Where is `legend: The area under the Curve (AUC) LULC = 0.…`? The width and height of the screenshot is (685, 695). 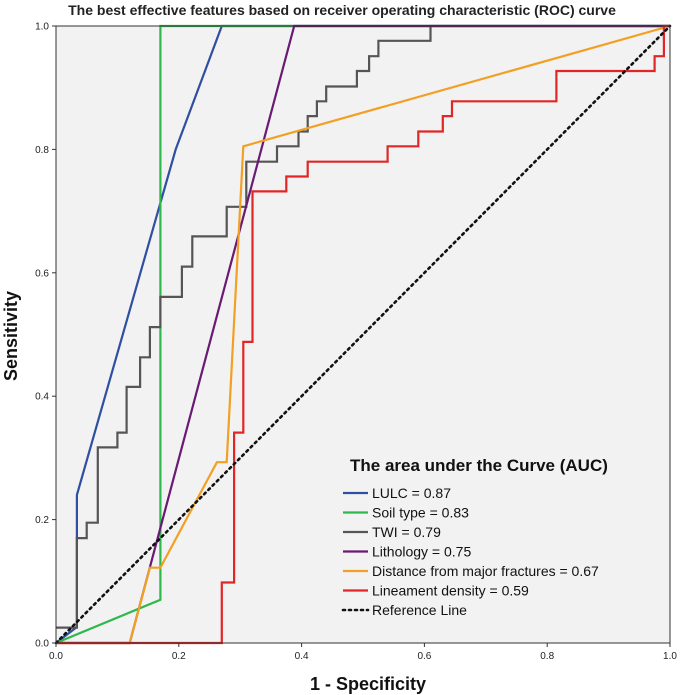
legend: The area under the Curve (AUC) LULC = 0.… is located at coordinates (474, 537).